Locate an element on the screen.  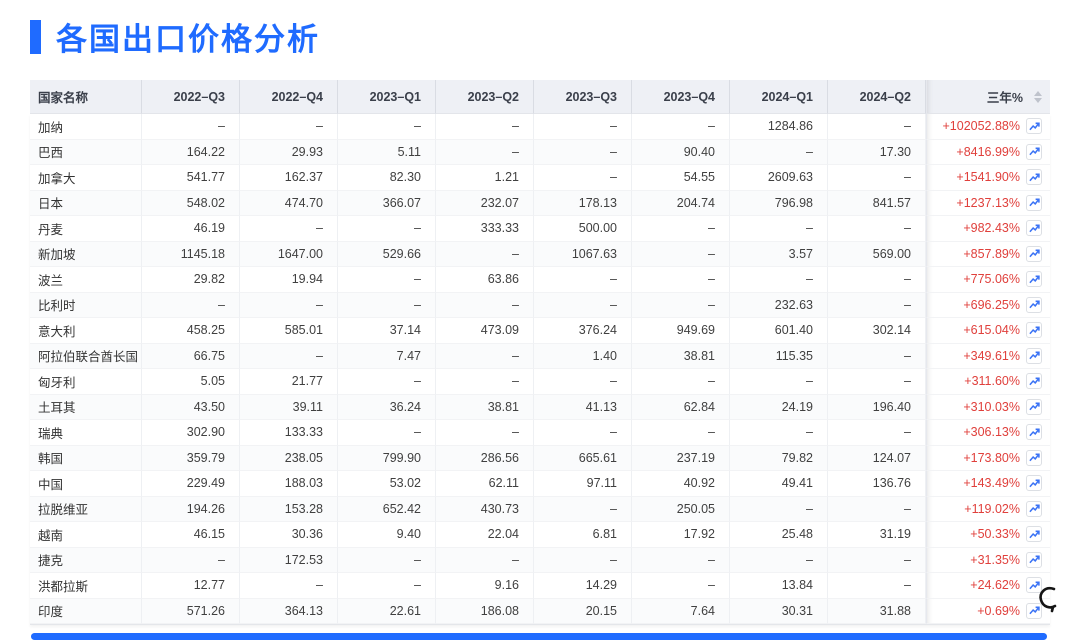
value-cell: 66.75 is located at coordinates (191, 356).